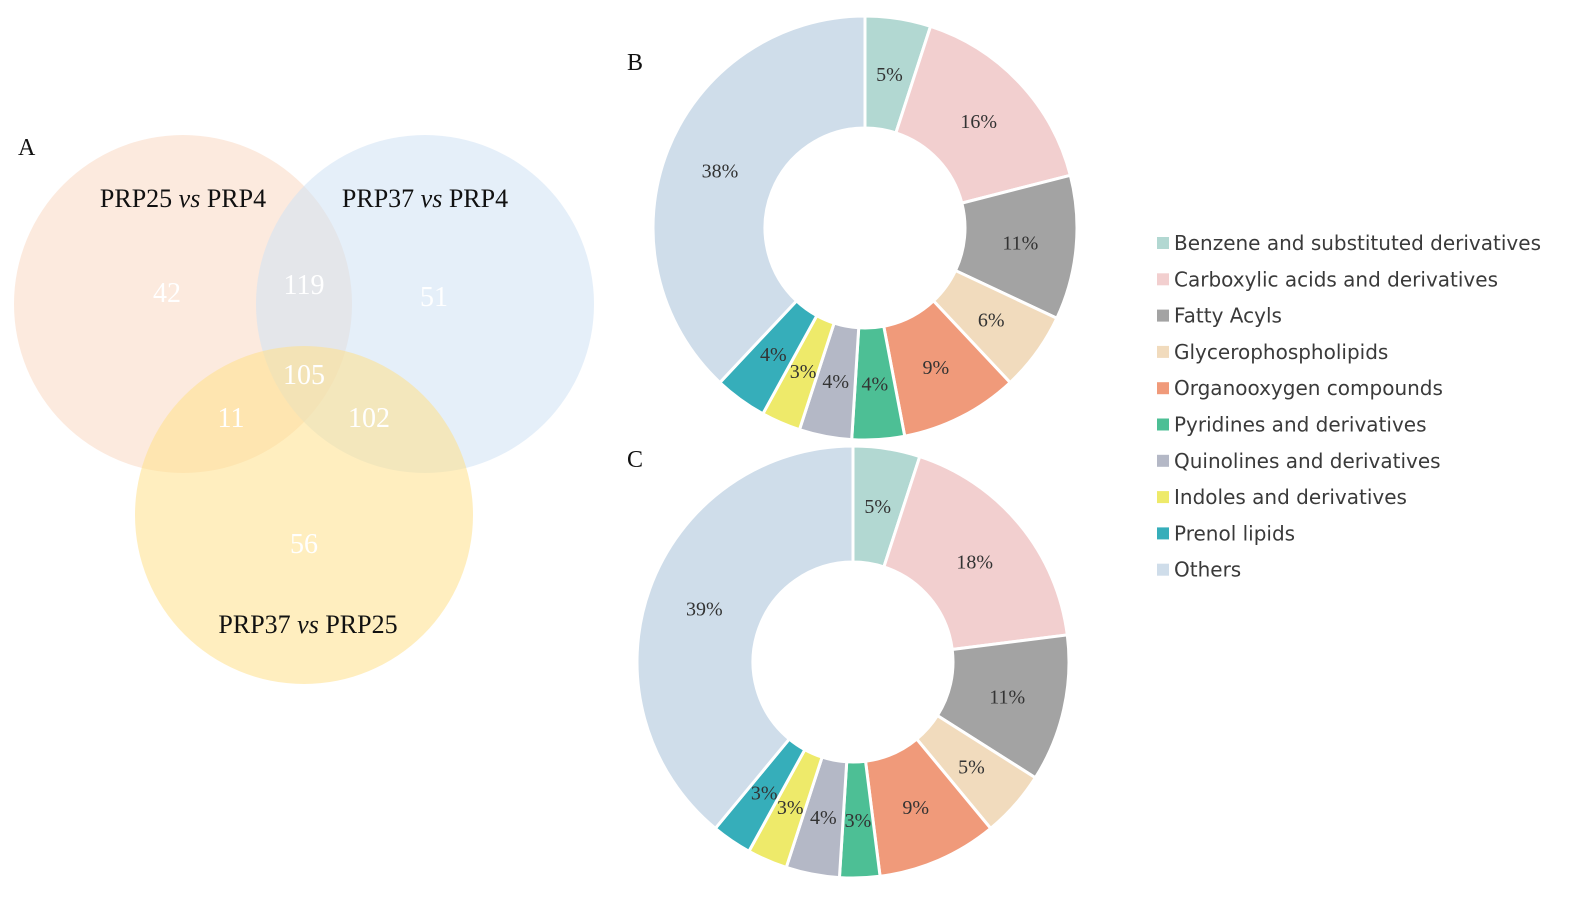 This screenshot has height=908, width=1592. Describe the element at coordinates (974, 562) in the screenshot. I see `donut-c-label-2: 18%` at that location.